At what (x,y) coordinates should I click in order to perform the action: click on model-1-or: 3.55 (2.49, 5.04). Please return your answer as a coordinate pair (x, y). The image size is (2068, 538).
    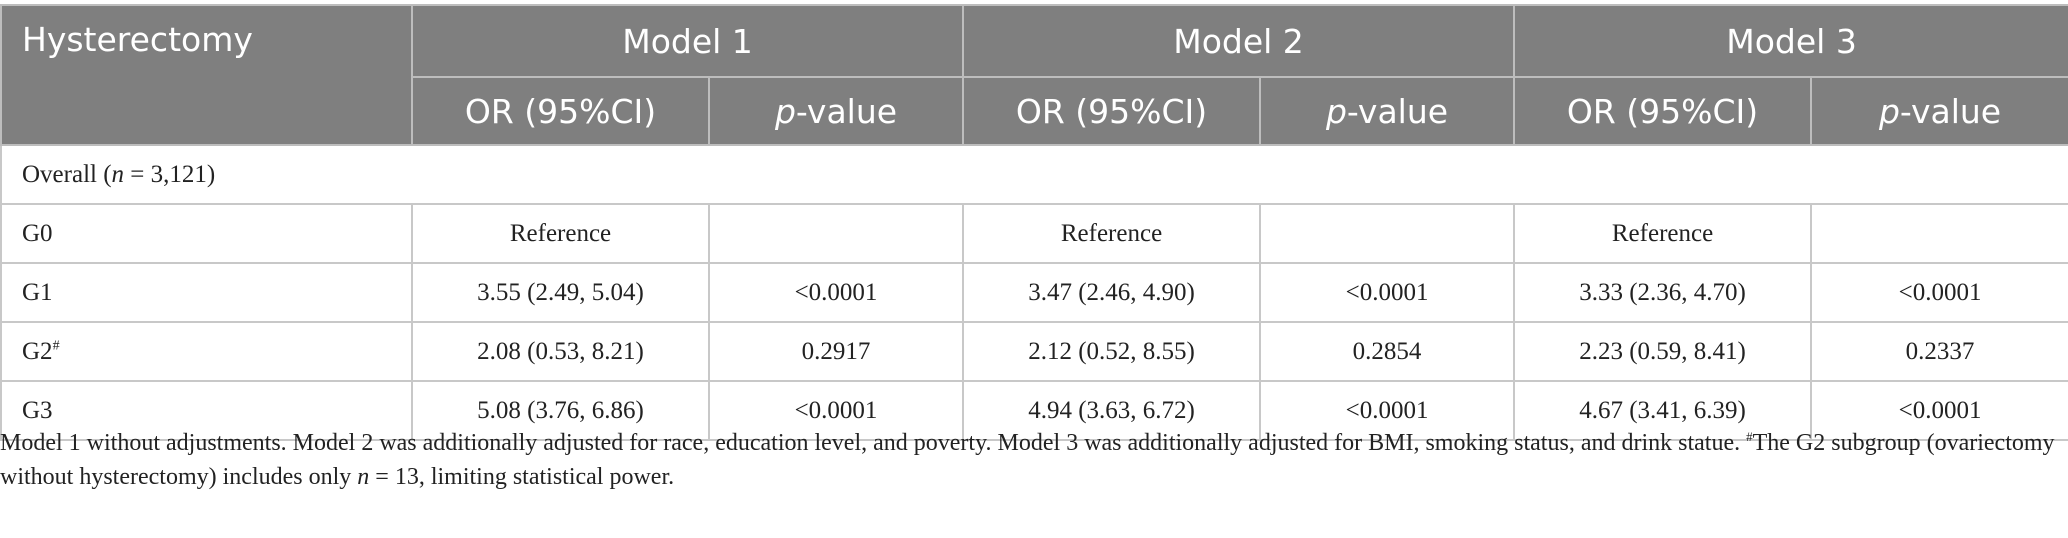
    Looking at the image, I should click on (560, 292).